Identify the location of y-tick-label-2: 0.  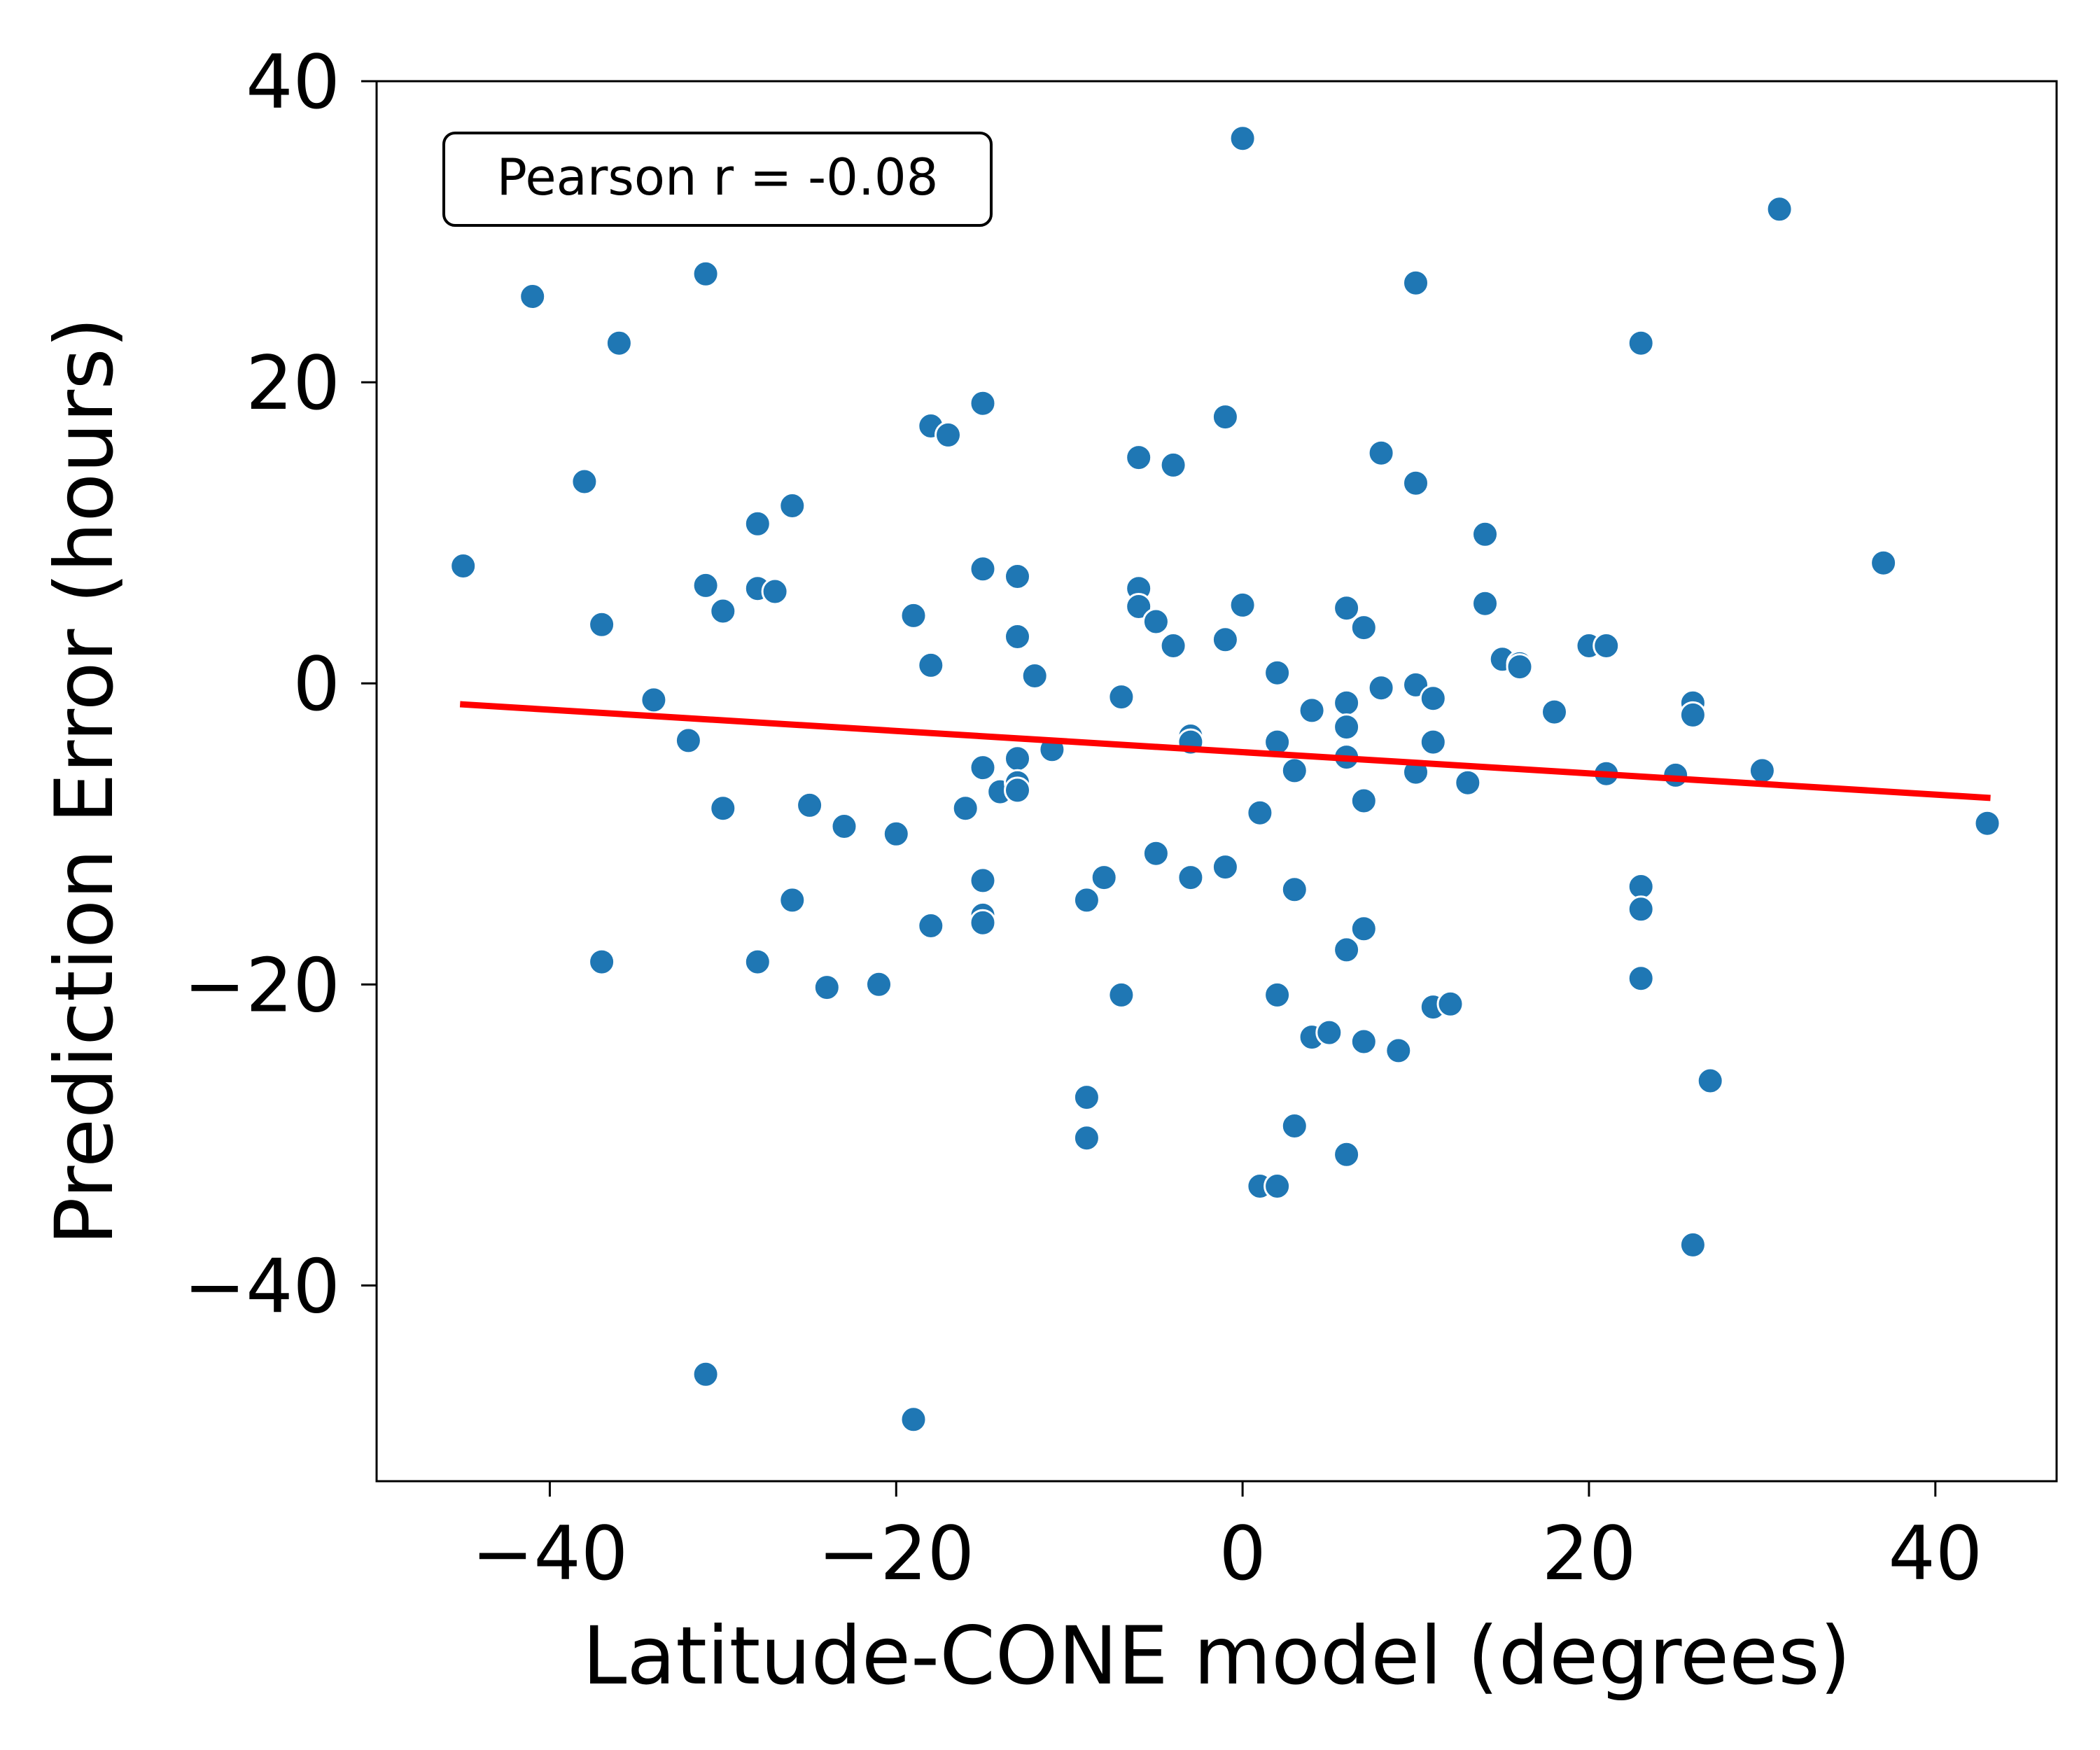
(316, 684).